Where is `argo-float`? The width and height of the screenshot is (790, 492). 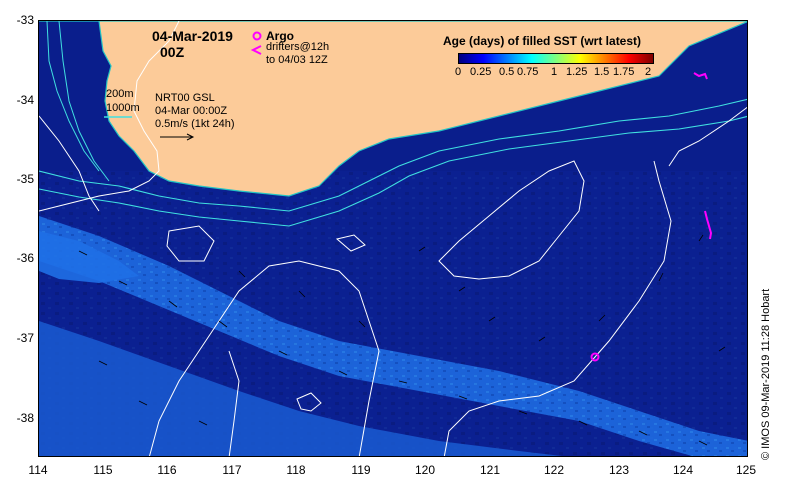 argo-float is located at coordinates (595, 357).